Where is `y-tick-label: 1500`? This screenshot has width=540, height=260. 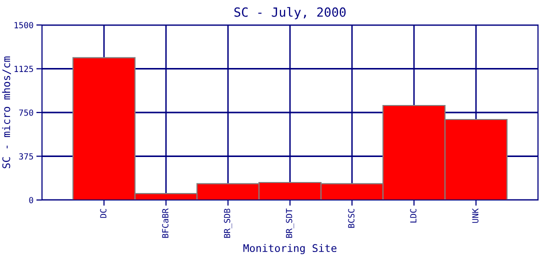 y-tick-label: 1500 is located at coordinates (24, 25).